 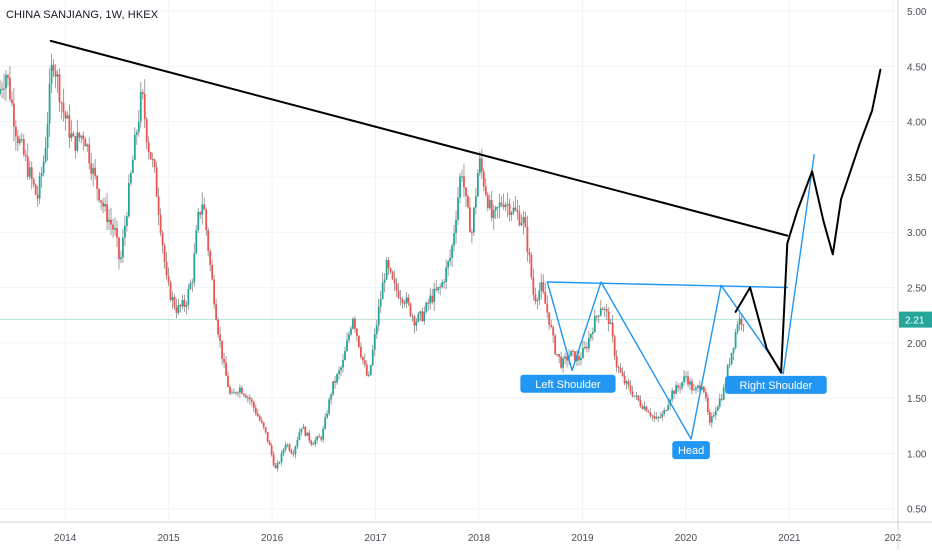 What do you see at coordinates (65, 538) in the screenshot?
I see `x-tick-label: 2014` at bounding box center [65, 538].